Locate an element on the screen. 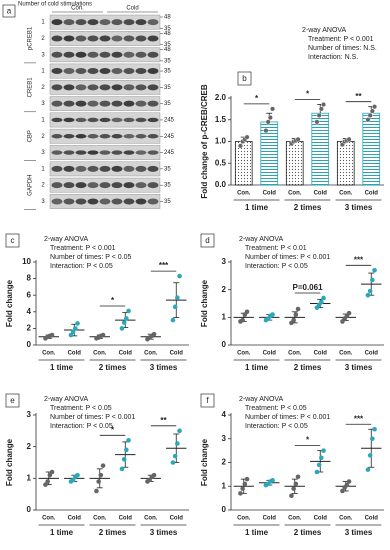 This screenshot has width=390, height=550. y-tick-label: 8 is located at coordinates (29, 278).